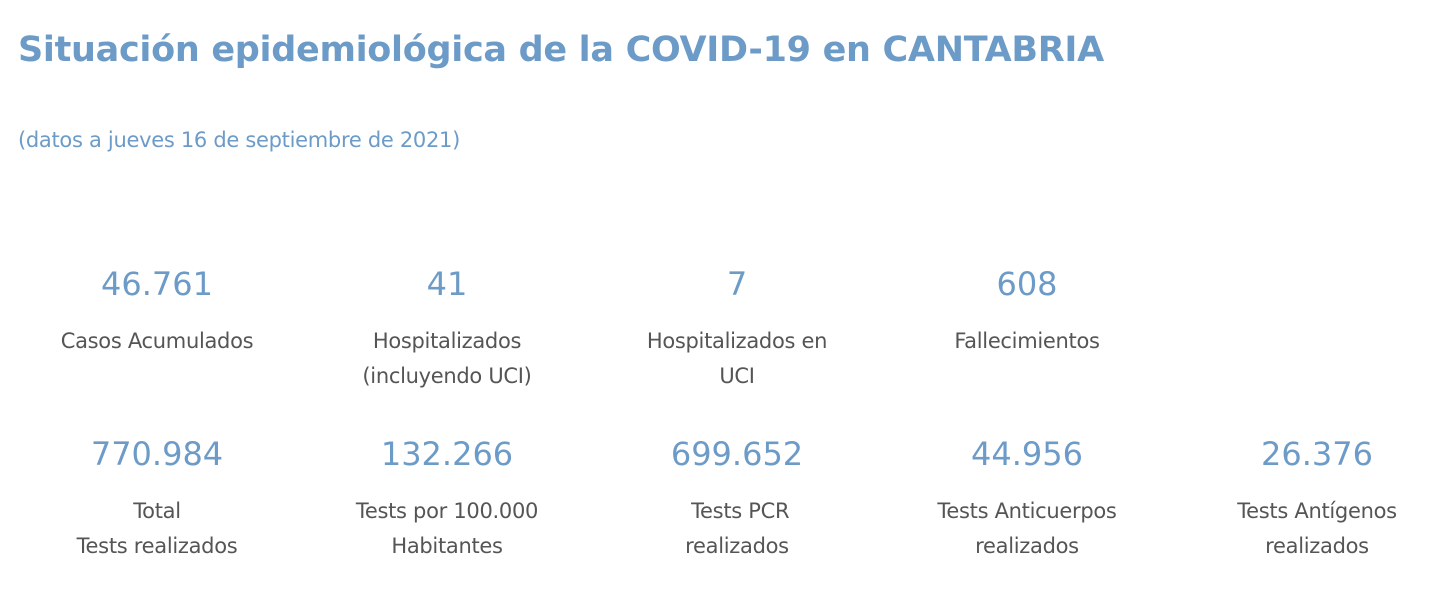  I want to click on stat-label: Fallecimientos, so click(1027, 341).